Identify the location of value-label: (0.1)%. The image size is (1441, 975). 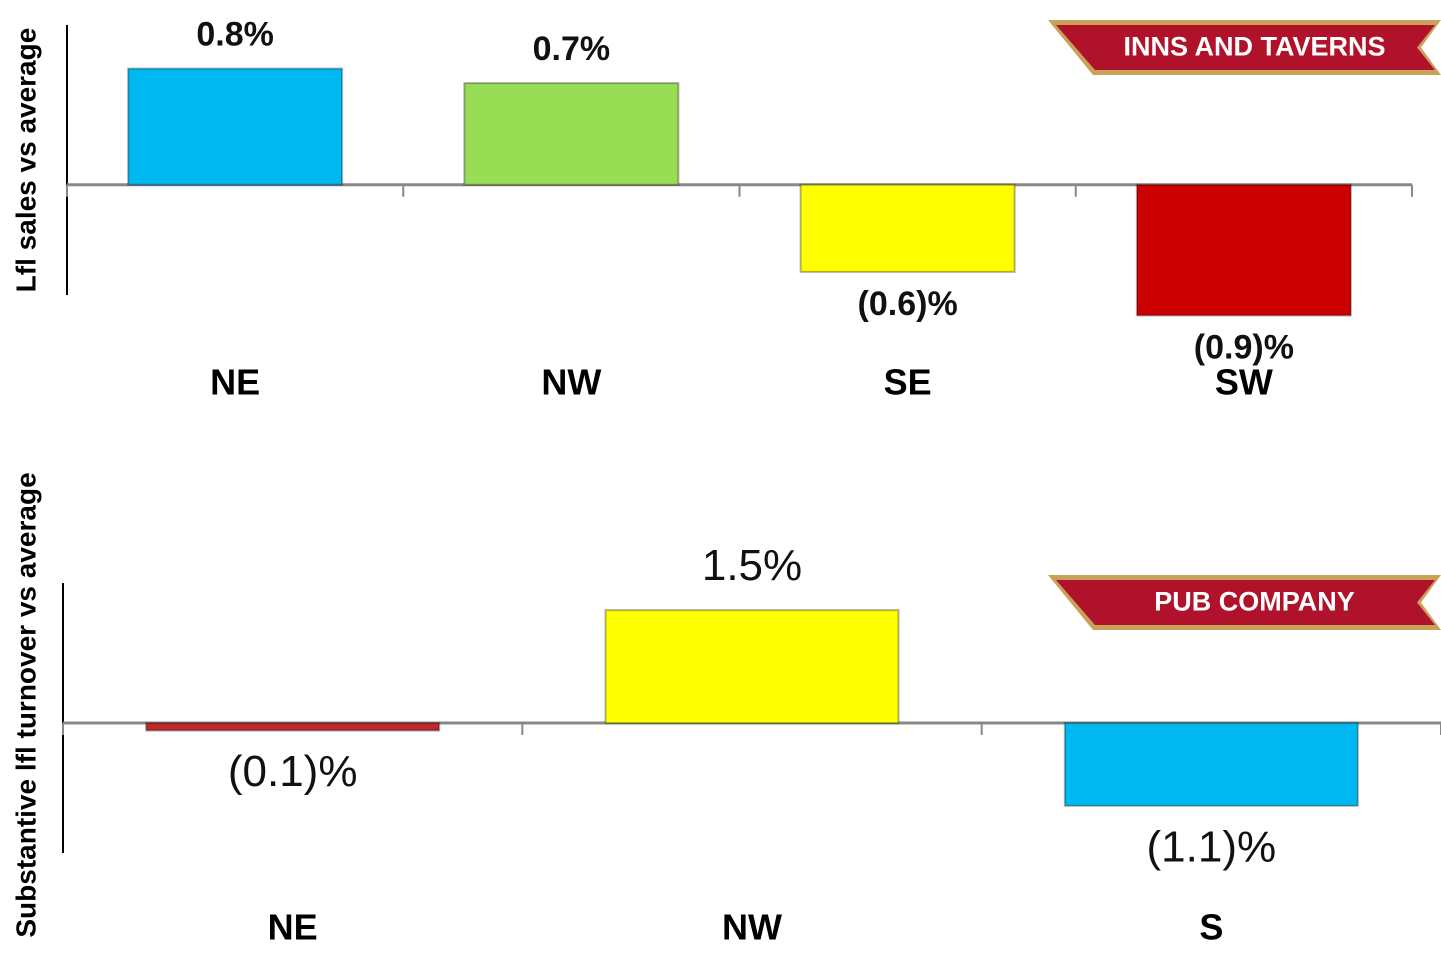
(293, 771).